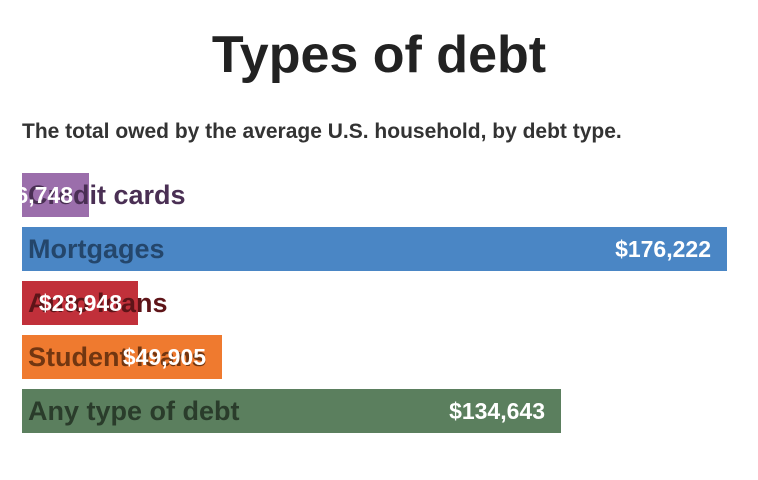 This screenshot has width=758, height=480. I want to click on bar-category-label: Mortgages, so click(96, 249).